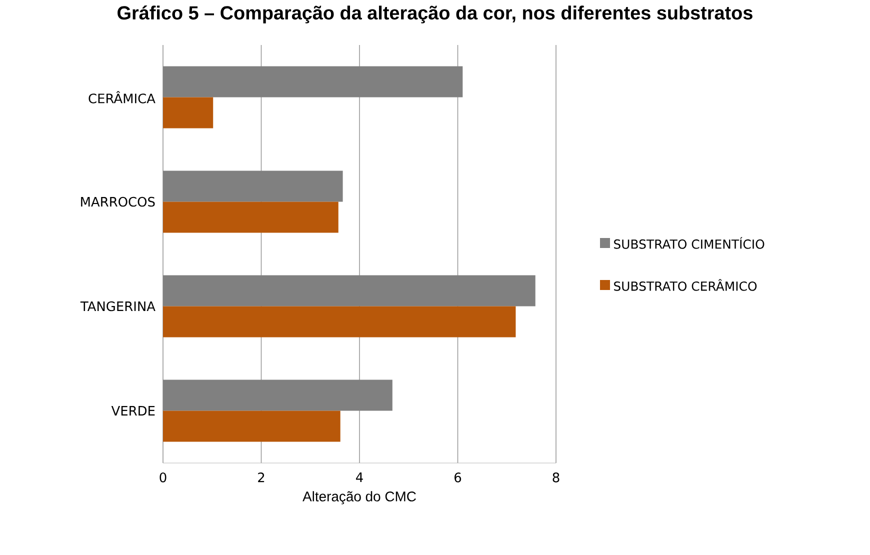 Image resolution: width=870 pixels, height=555 pixels. Describe the element at coordinates (163, 477) in the screenshot. I see `x-tick-label: 0` at that location.